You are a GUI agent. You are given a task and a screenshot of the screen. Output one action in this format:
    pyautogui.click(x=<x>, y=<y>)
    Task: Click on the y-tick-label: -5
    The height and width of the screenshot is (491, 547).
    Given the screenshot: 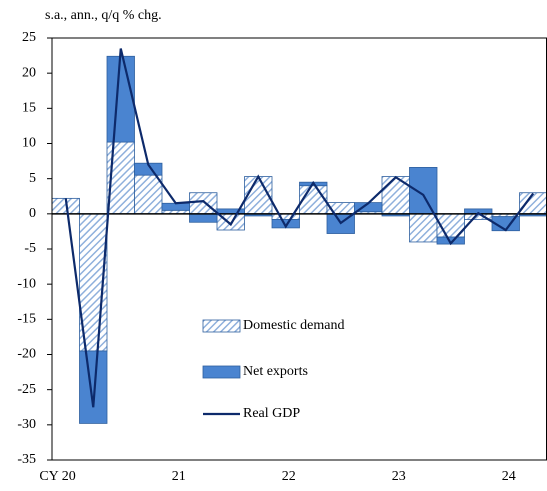 What is the action you would take?
    pyautogui.click(x=30, y=248)
    